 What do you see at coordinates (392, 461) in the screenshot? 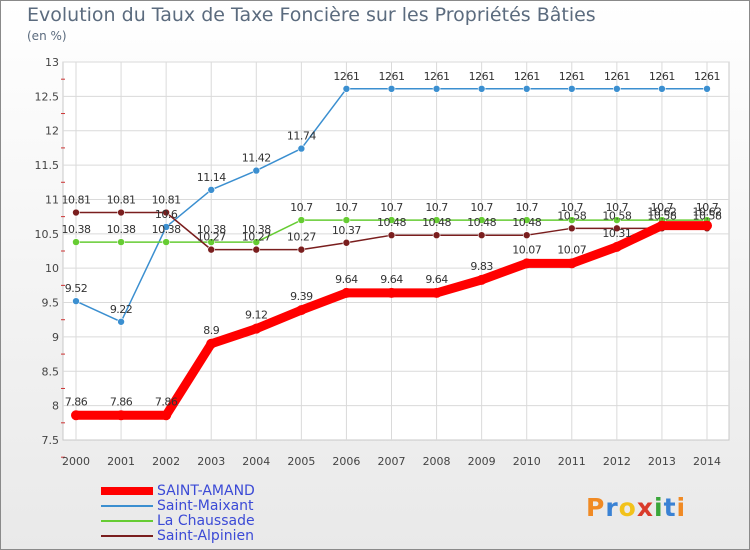
I see `x-tick-label: 2007` at bounding box center [392, 461].